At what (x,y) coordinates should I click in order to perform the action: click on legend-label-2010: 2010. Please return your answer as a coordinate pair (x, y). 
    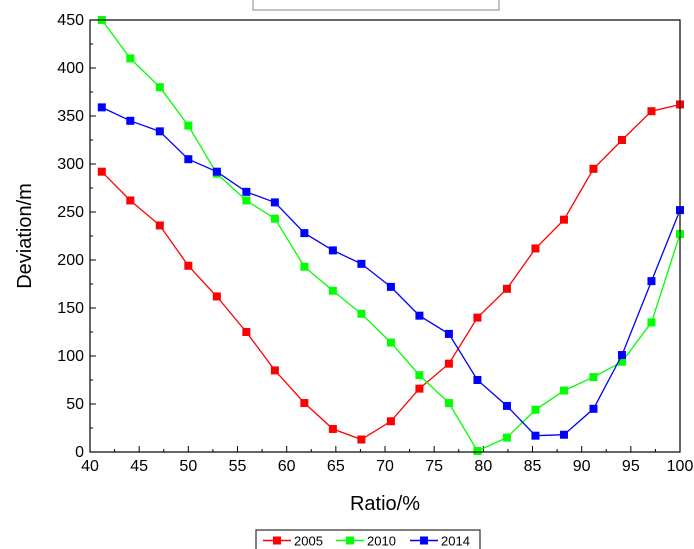
    Looking at the image, I should click on (381, 541).